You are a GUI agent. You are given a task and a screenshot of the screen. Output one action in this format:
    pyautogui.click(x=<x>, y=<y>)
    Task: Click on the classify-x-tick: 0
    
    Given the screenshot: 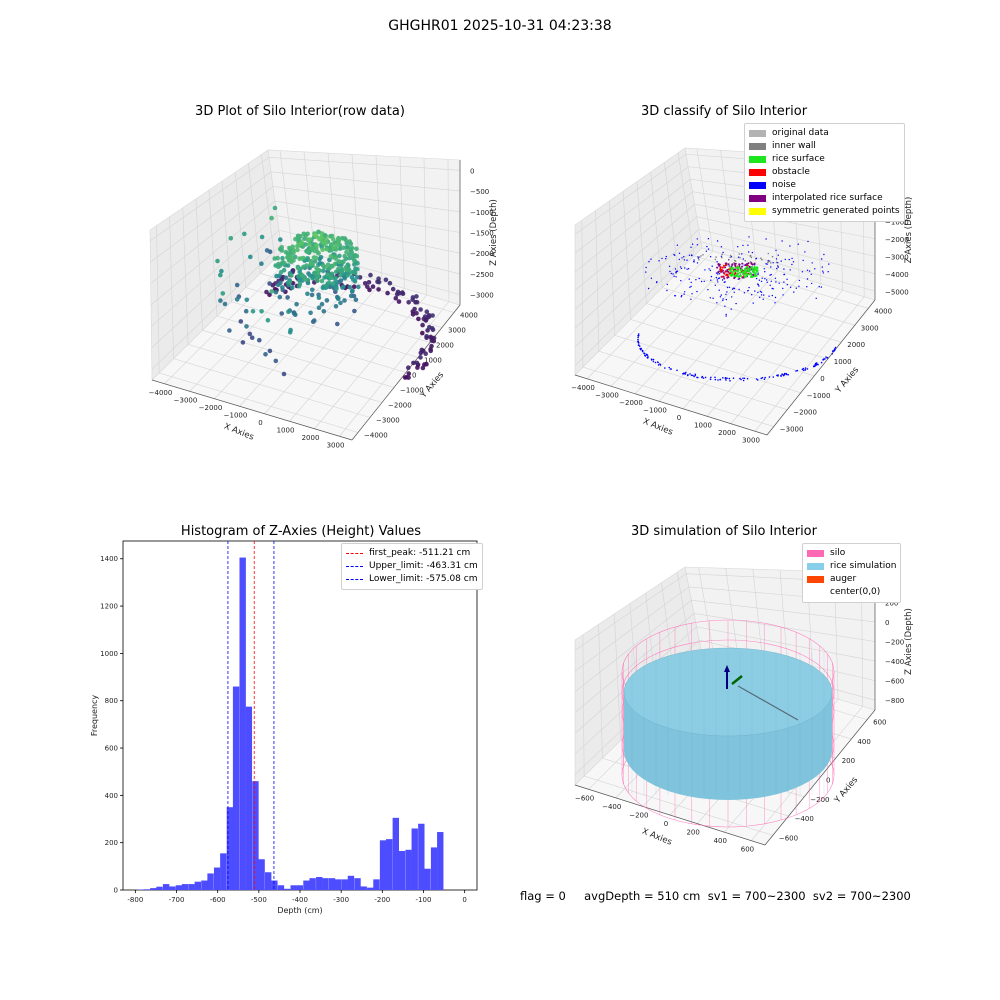 What is the action you would take?
    pyautogui.click(x=679, y=418)
    